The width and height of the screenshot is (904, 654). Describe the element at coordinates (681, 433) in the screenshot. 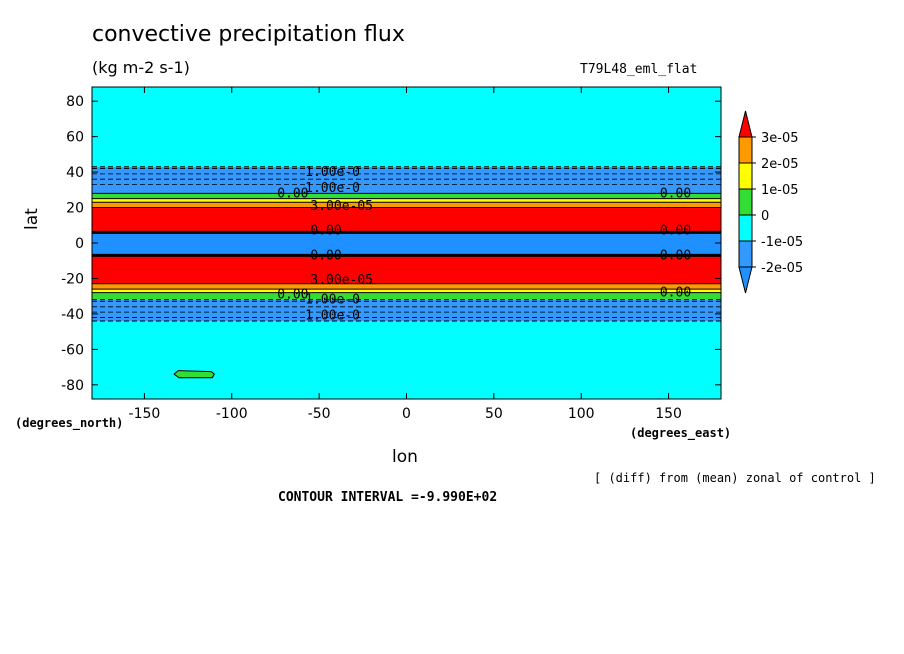

I see `x-axis-units: (degrees_east)` at that location.